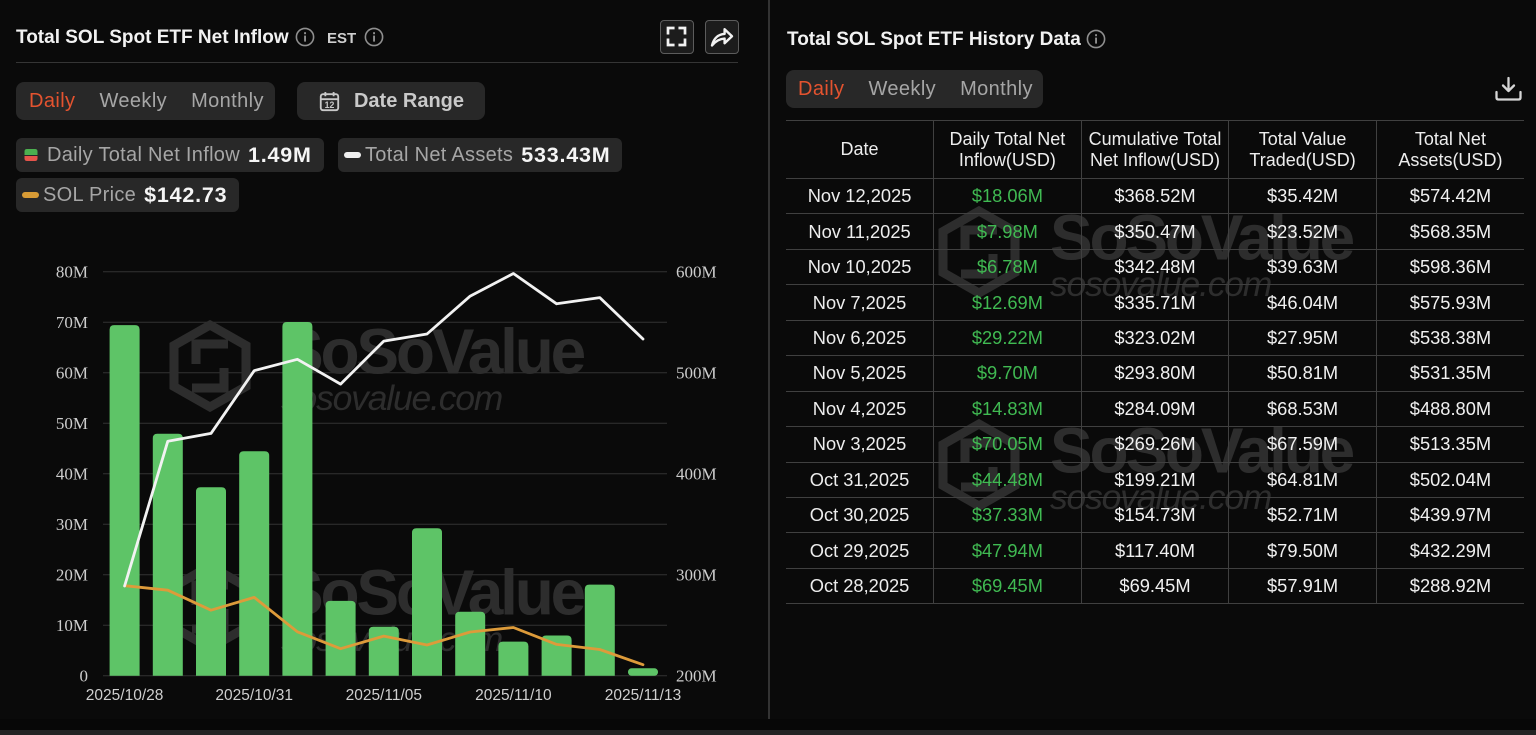  I want to click on svg-text: 2025/11/10, so click(513, 695).